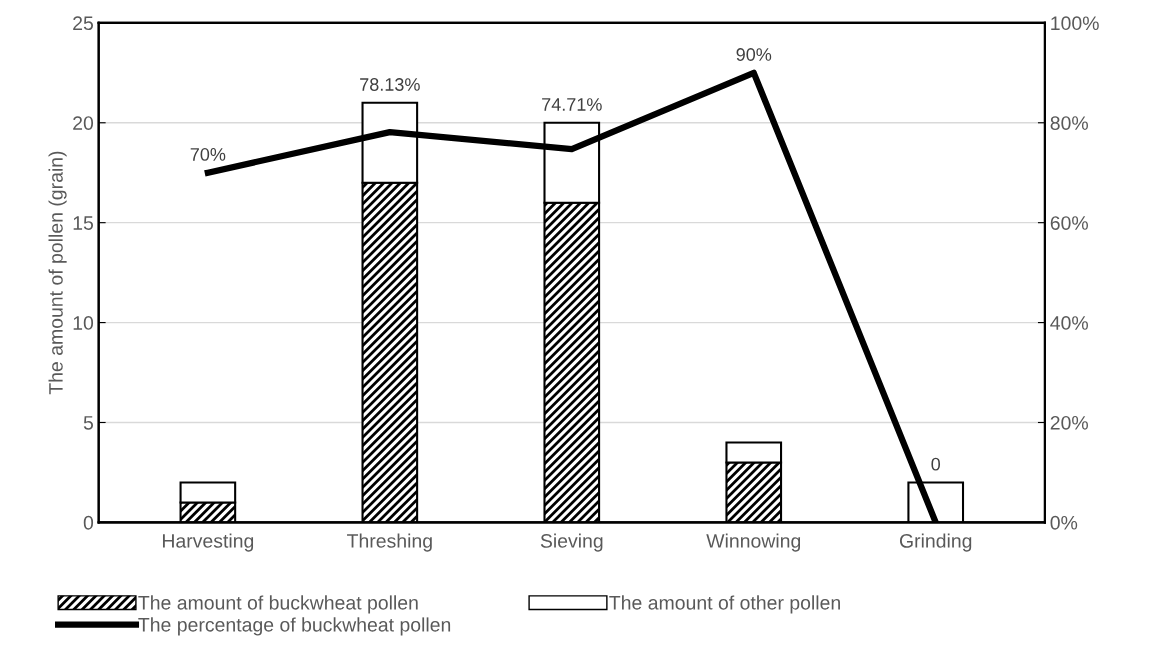  What do you see at coordinates (753, 542) in the screenshot?
I see `x-tick-label: Winnowing` at bounding box center [753, 542].